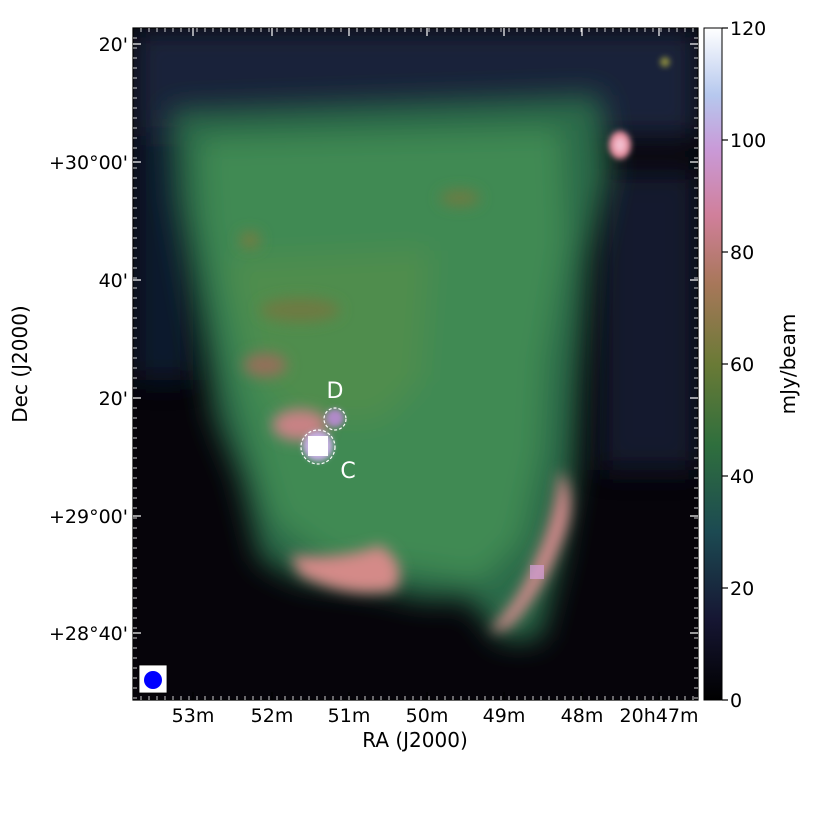  What do you see at coordinates (113, 281) in the screenshot?
I see `y-tick-label: 40'` at bounding box center [113, 281].